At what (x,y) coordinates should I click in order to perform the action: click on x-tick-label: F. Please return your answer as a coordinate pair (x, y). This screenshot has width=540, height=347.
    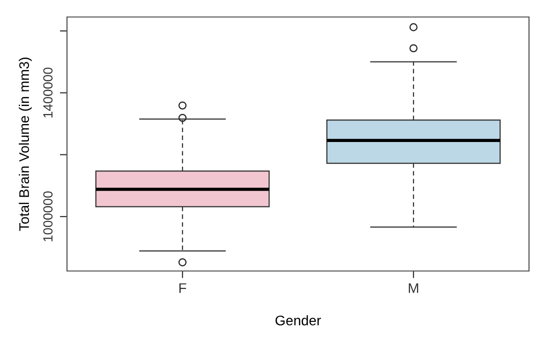
    Looking at the image, I should click on (182, 288).